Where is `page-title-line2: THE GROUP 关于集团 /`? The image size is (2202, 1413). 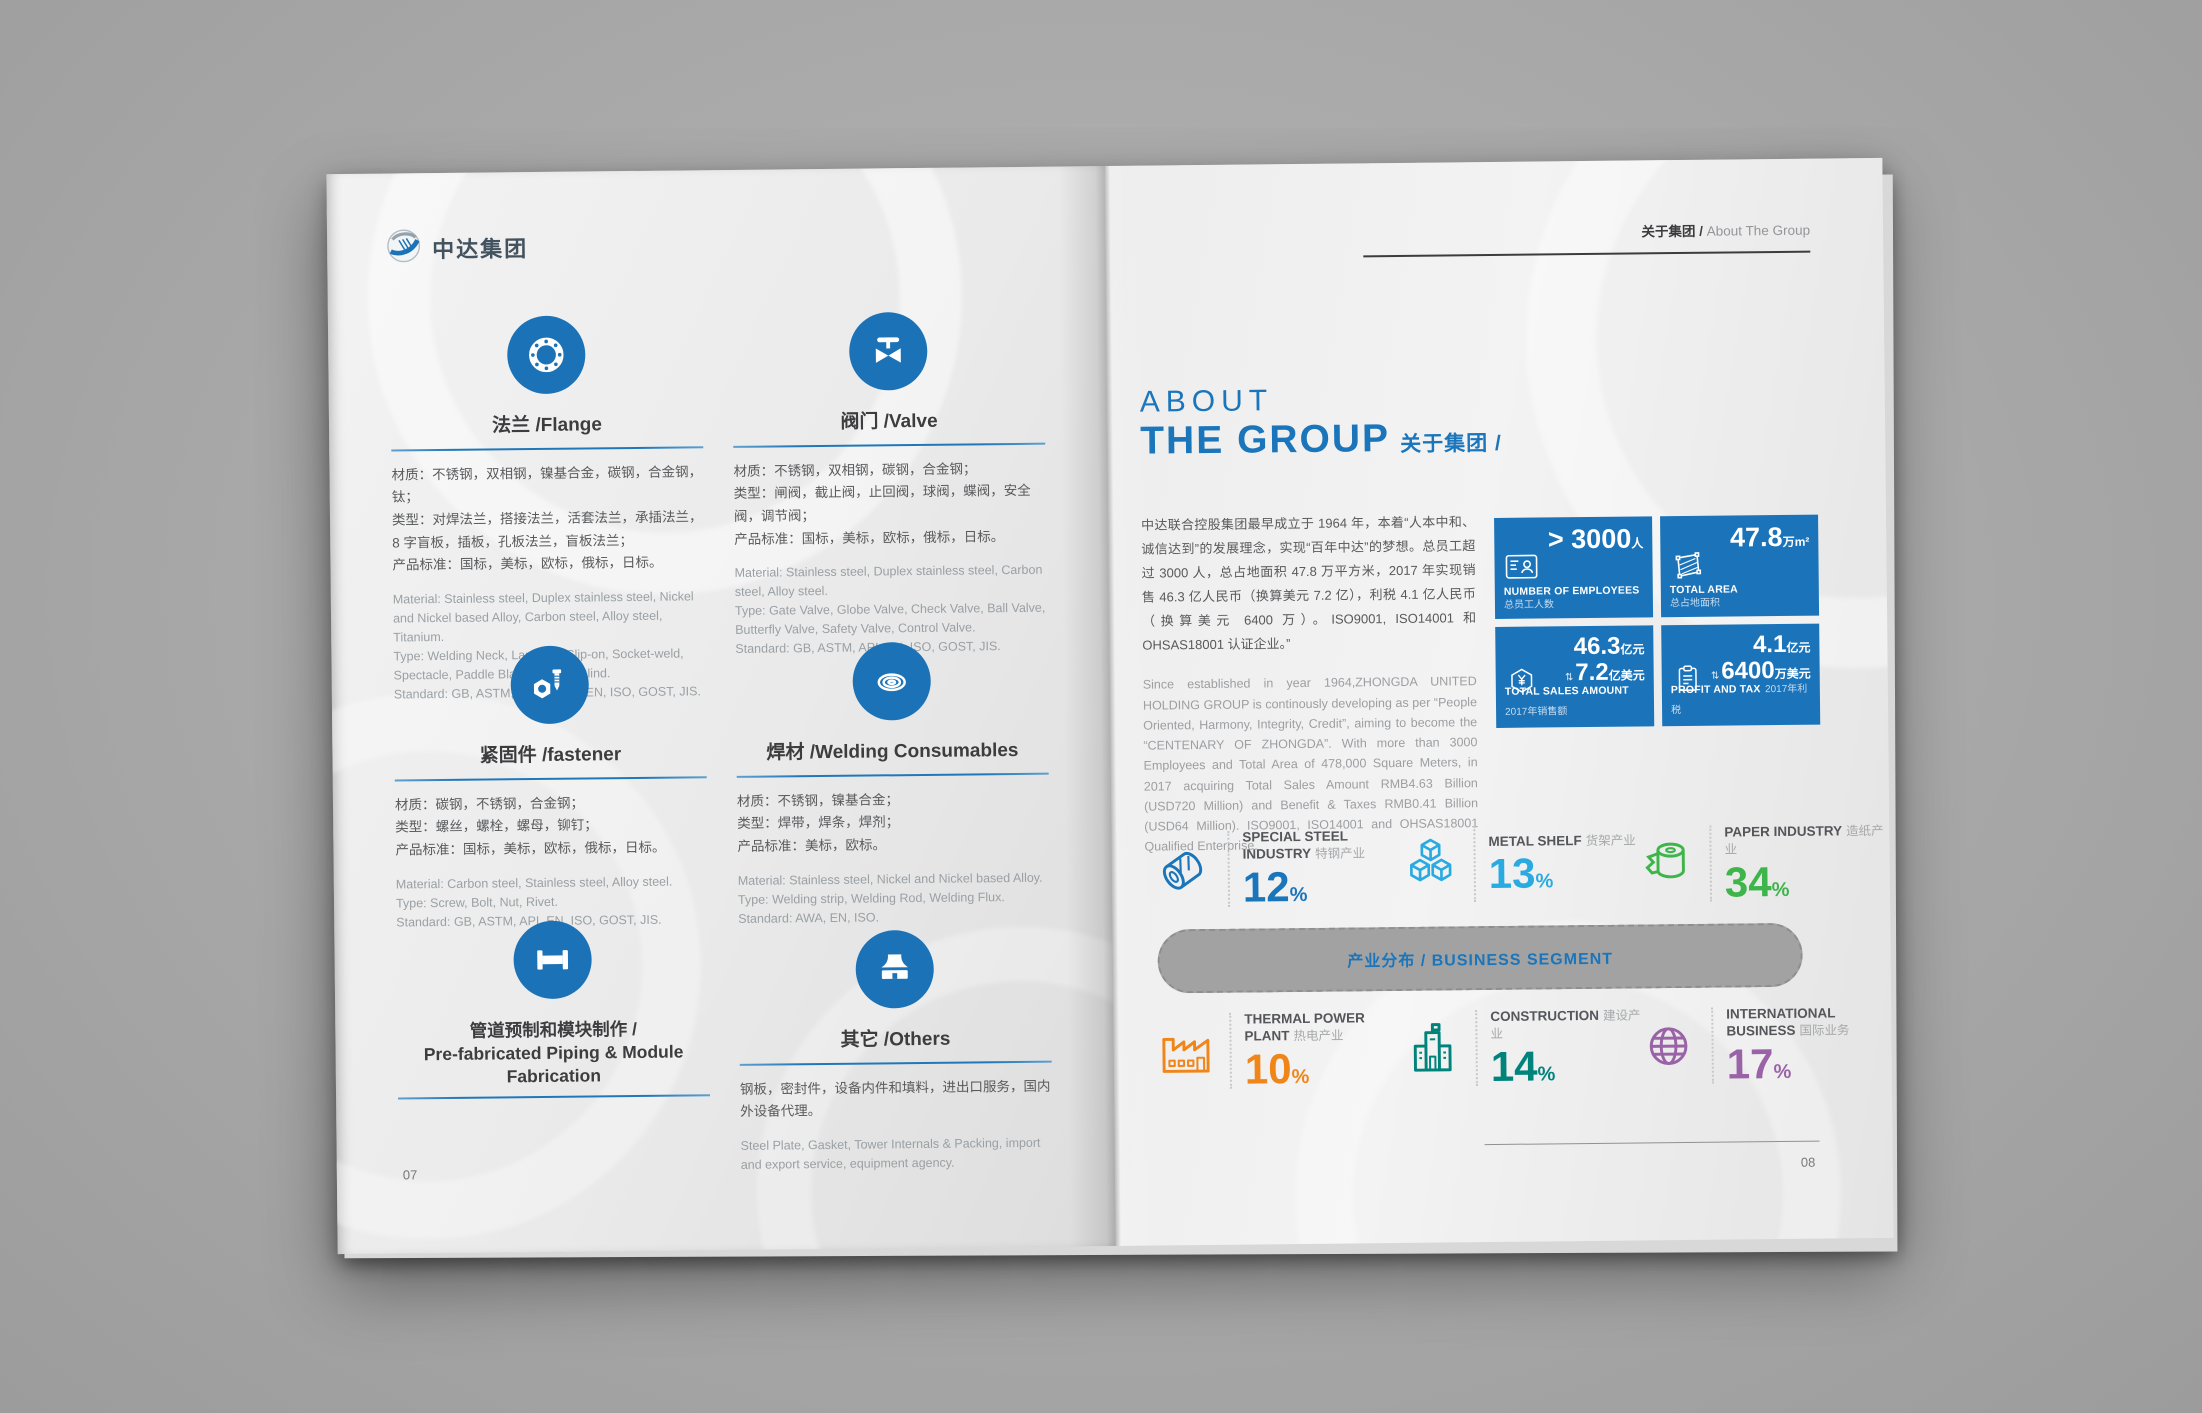 page-title-line2: THE GROUP 关于集团 / is located at coordinates (1321, 440).